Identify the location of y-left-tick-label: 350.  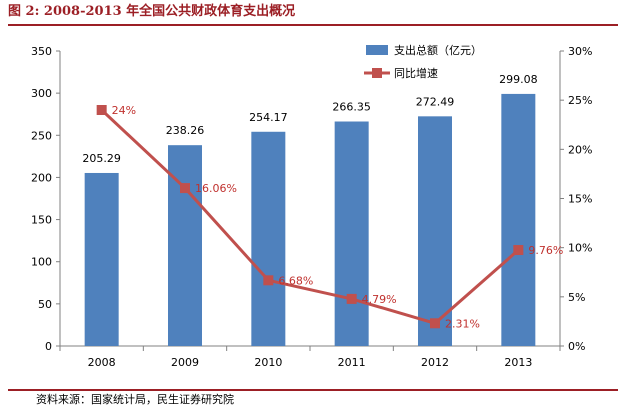
(41, 51).